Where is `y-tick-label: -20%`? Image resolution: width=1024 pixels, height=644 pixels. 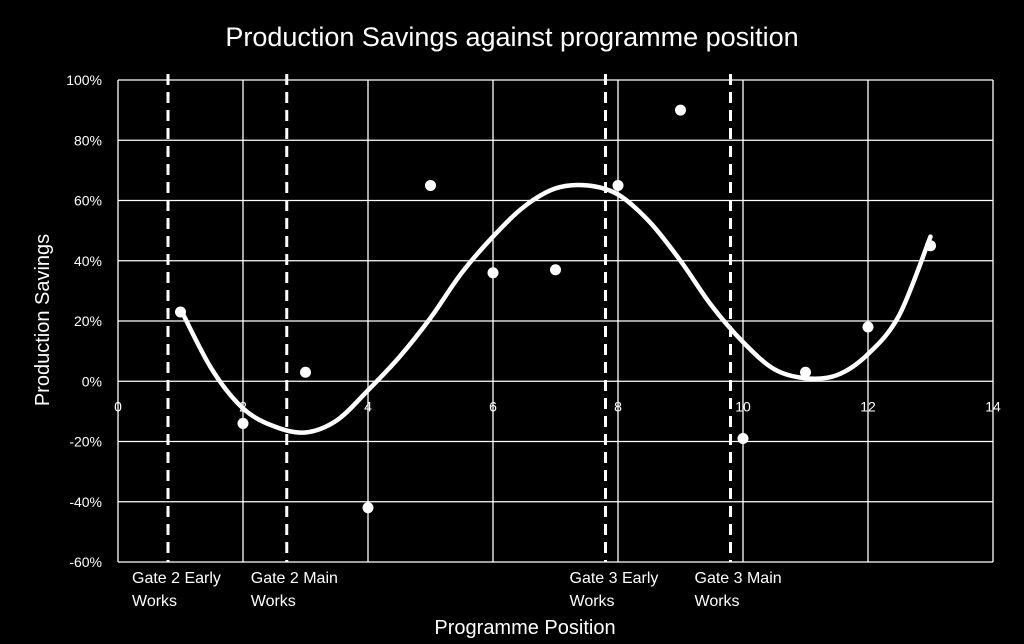
y-tick-label: -20% is located at coordinates (85, 442).